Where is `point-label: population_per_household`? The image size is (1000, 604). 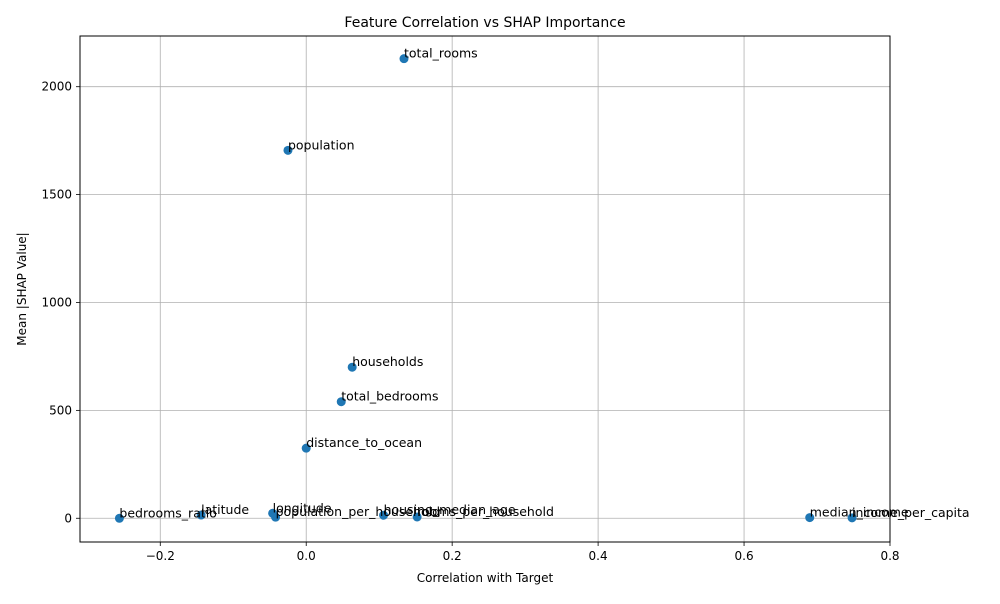
point-label: population_per_household is located at coordinates (358, 511).